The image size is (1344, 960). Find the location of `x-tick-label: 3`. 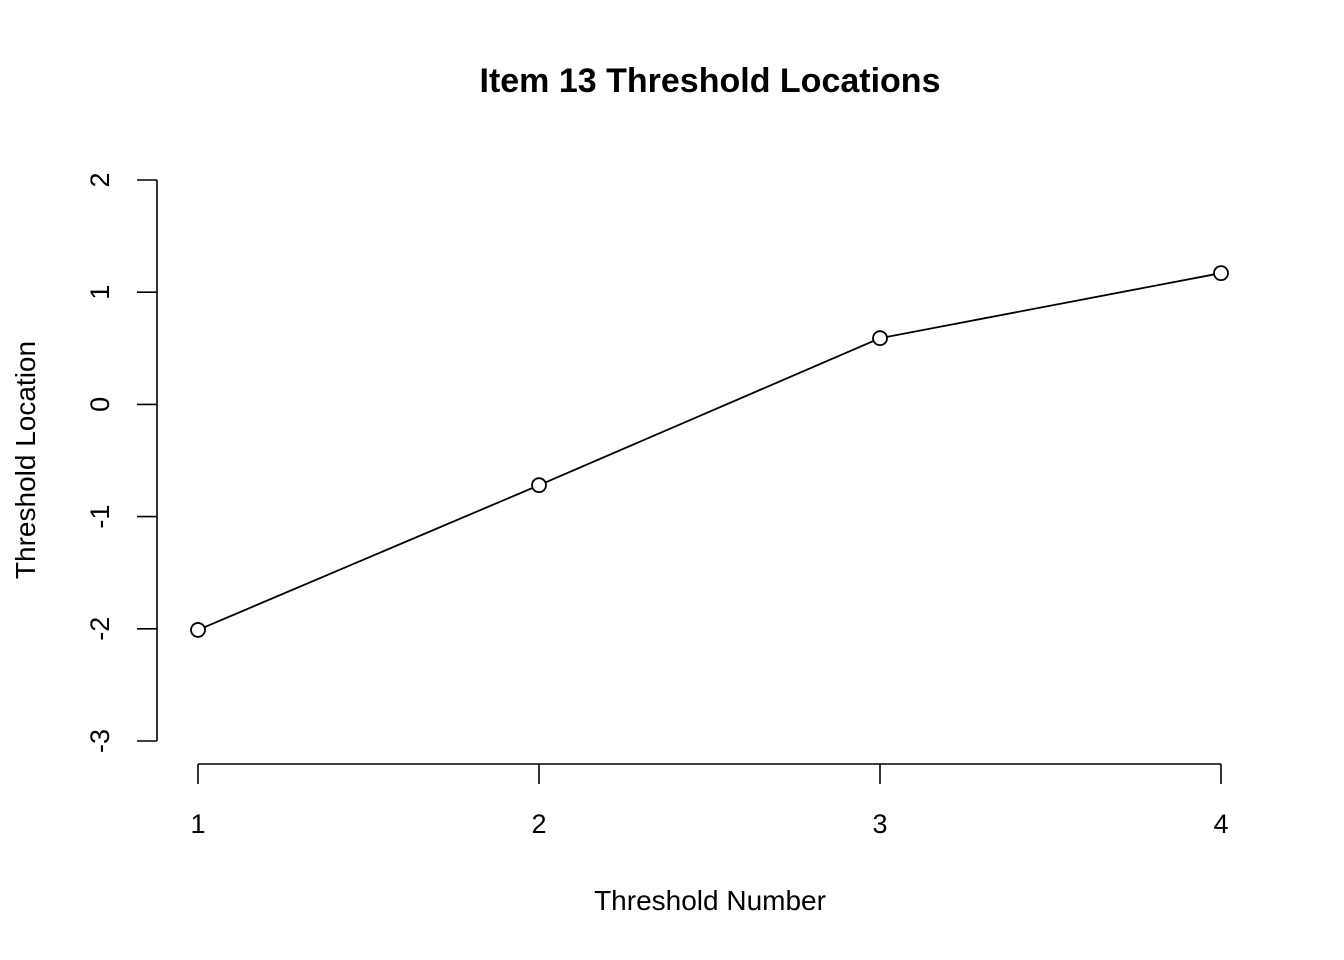

x-tick-label: 3 is located at coordinates (879, 824).